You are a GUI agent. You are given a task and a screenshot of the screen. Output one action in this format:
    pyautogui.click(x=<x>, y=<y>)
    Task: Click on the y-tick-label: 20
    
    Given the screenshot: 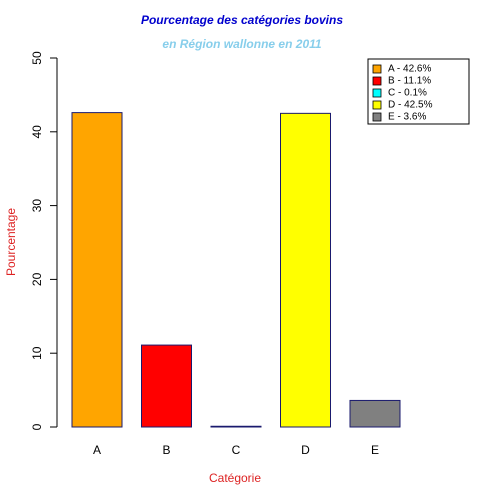 What is the action you would take?
    pyautogui.click(x=37, y=279)
    